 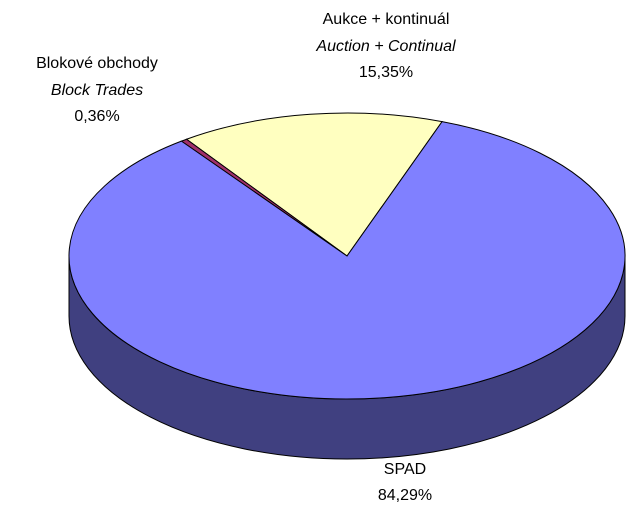 What do you see at coordinates (386, 19) in the screenshot?
I see `slice-label: Aukce + kontinuál` at bounding box center [386, 19].